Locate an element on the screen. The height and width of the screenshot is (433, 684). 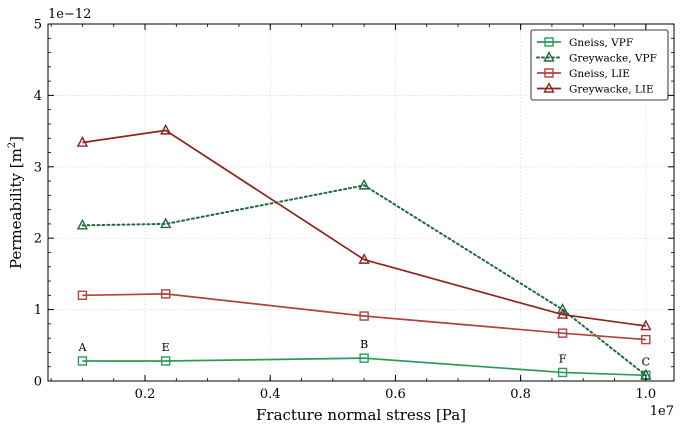
y-axis-label-close: ] is located at coordinates (16, 139).